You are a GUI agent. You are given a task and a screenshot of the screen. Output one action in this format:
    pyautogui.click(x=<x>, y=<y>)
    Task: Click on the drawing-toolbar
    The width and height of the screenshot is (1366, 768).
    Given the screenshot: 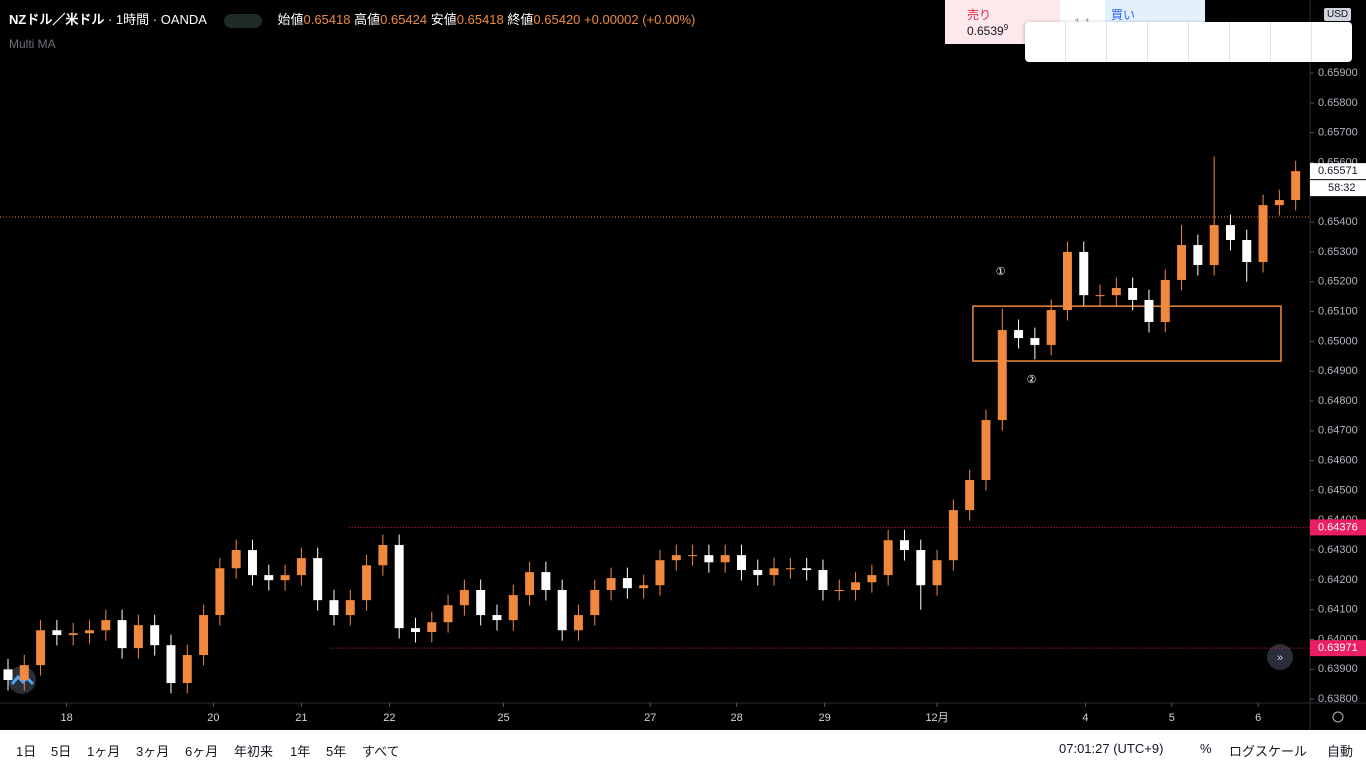 What is the action you would take?
    pyautogui.click(x=1188, y=42)
    